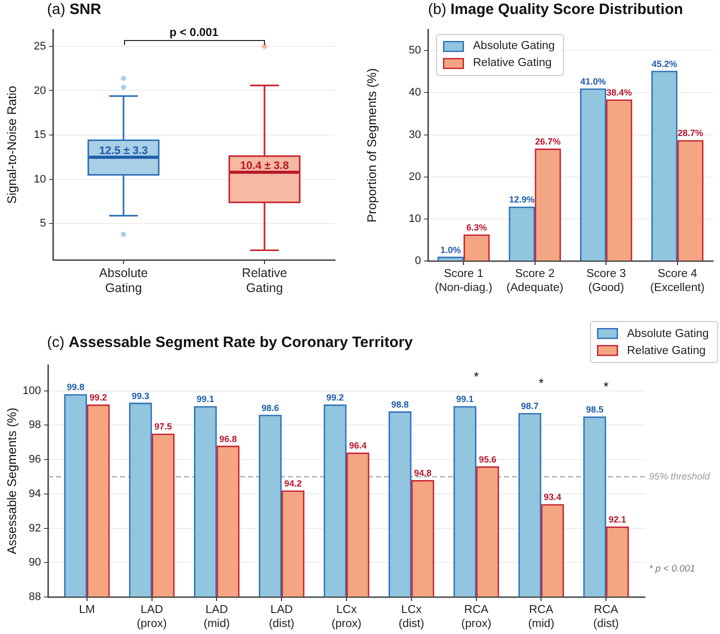 The height and width of the screenshot is (634, 720). What do you see at coordinates (281, 617) in the screenshot?
I see `x-tick-label: LAD (dist)` at bounding box center [281, 617].